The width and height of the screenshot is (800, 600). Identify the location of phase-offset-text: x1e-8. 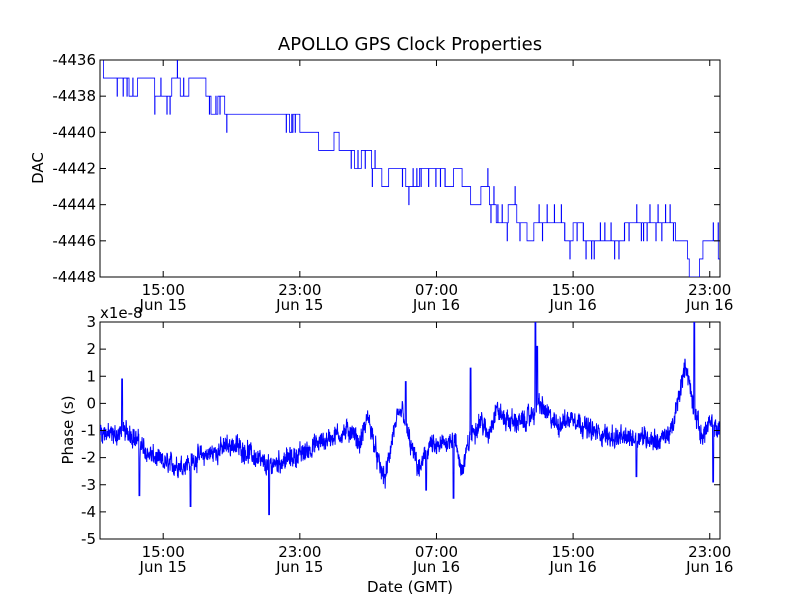
(121, 313).